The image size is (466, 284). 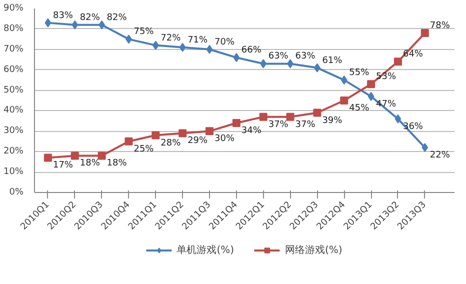 What do you see at coordinates (13, 151) in the screenshot?
I see `y-tick-label: 20%` at bounding box center [13, 151].